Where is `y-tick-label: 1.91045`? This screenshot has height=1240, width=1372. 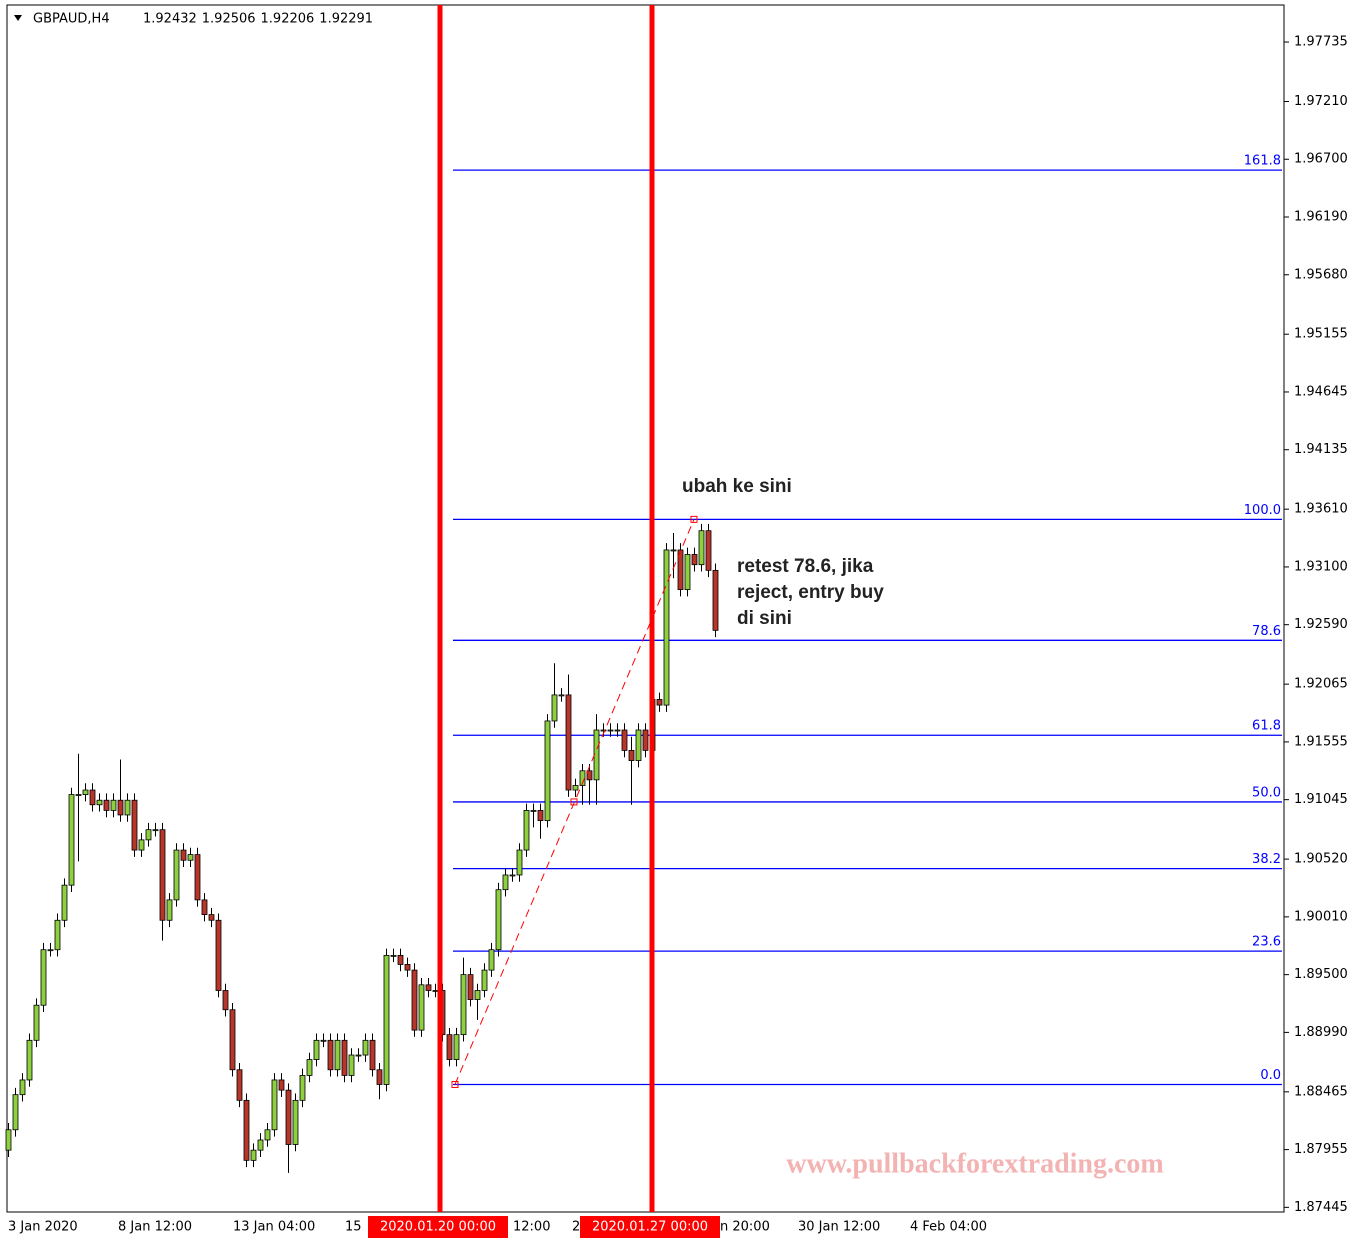 y-tick-label: 1.91045 is located at coordinates (1321, 799).